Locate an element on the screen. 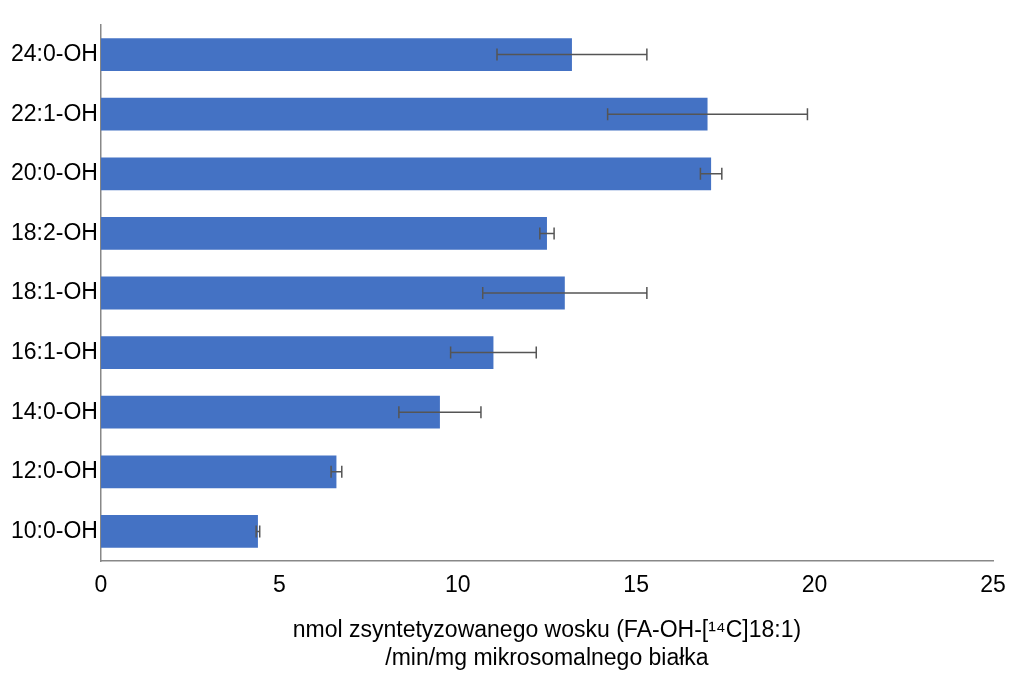 This screenshot has width=1023, height=686. x-tick-label: 5 is located at coordinates (279, 584).